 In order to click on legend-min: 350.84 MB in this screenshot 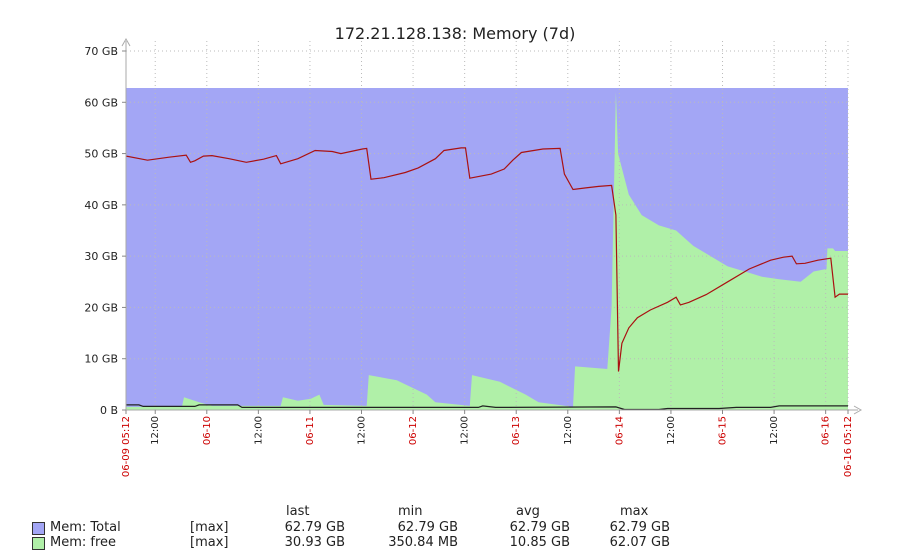, I will do `click(423, 542)`.